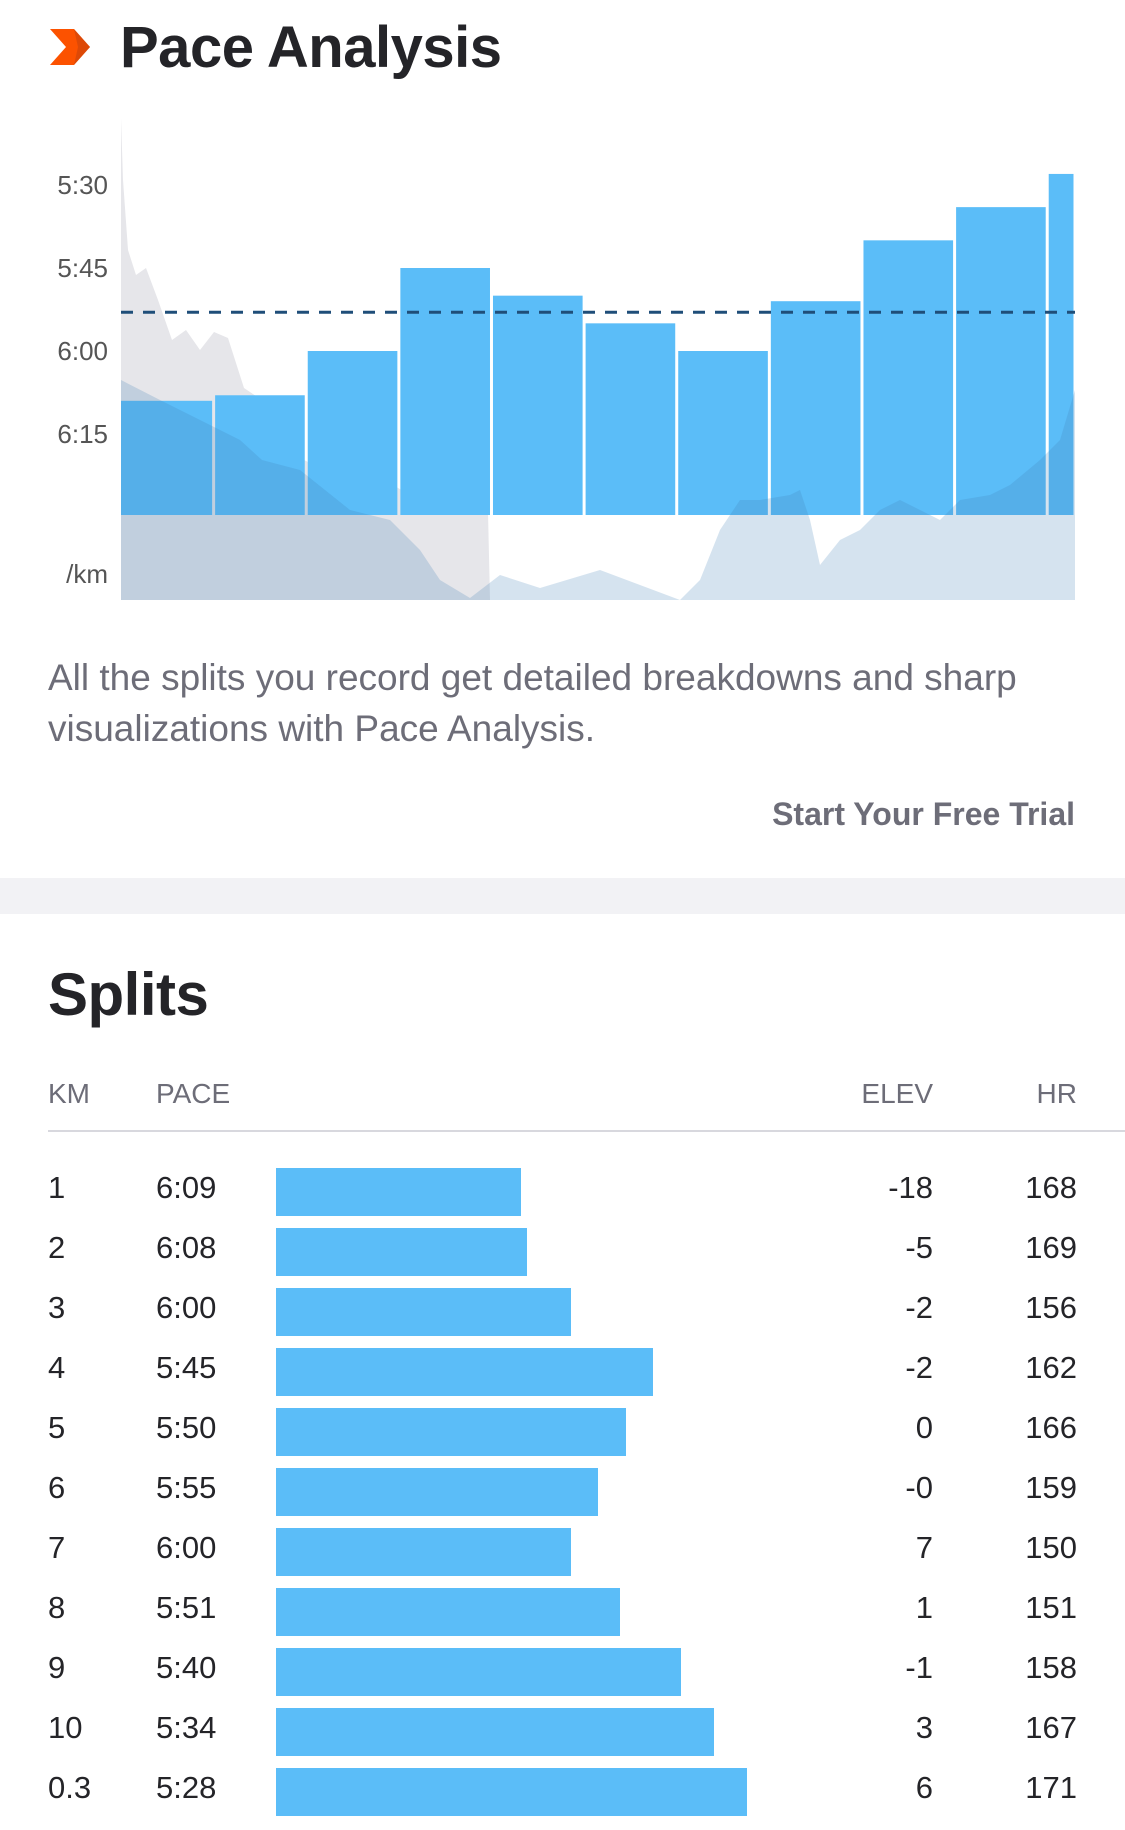 The height and width of the screenshot is (1830, 1125). I want to click on split-hr: 158, so click(1051, 1667).